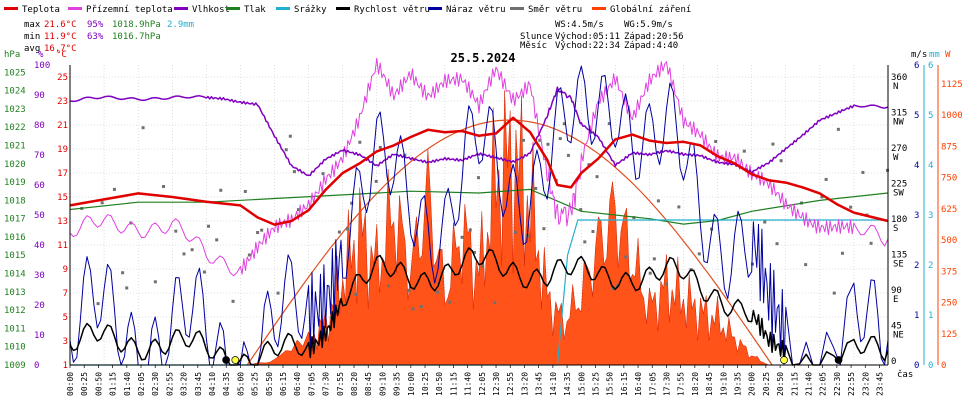 The height and width of the screenshot is (404, 966). Describe the element at coordinates (62, 174) in the screenshot. I see `temperature-tick: 17` at that location.